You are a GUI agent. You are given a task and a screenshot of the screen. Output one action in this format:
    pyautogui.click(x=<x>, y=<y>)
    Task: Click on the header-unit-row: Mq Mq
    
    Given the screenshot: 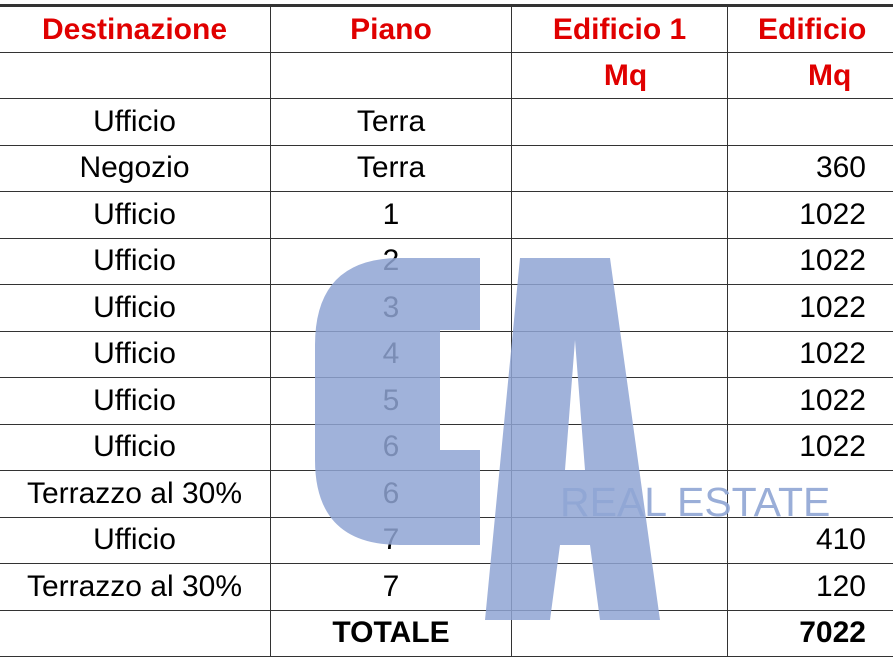 What is the action you would take?
    pyautogui.click(x=446, y=75)
    